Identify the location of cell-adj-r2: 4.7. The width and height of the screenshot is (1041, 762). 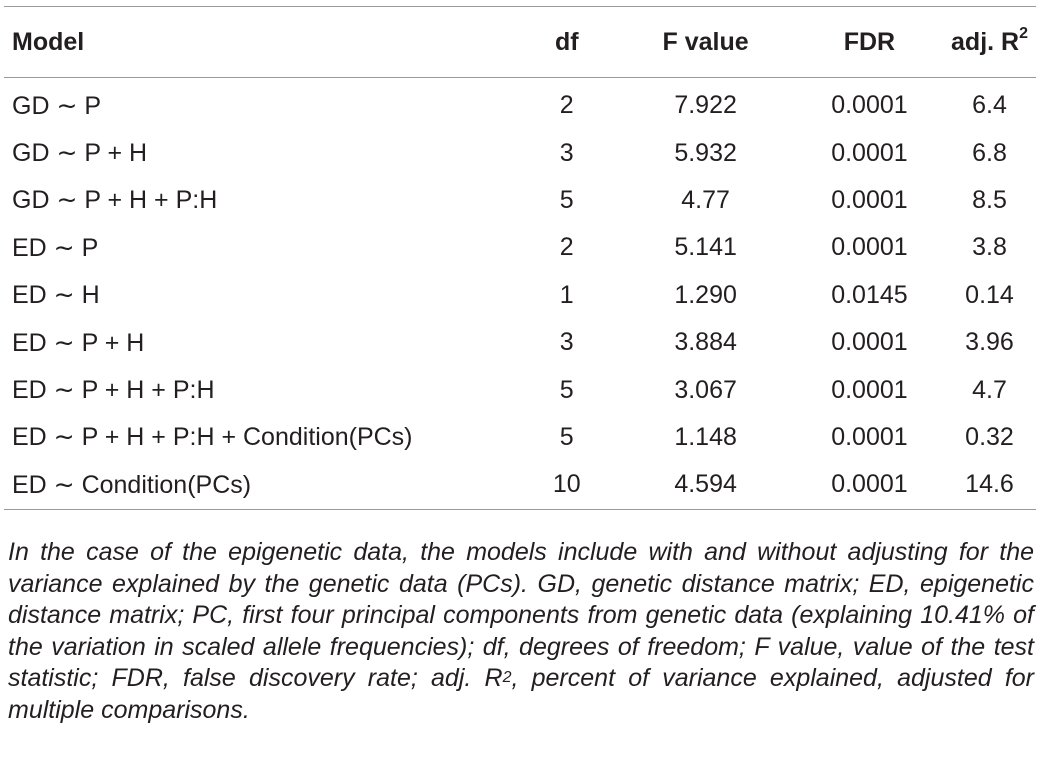
(989, 389).